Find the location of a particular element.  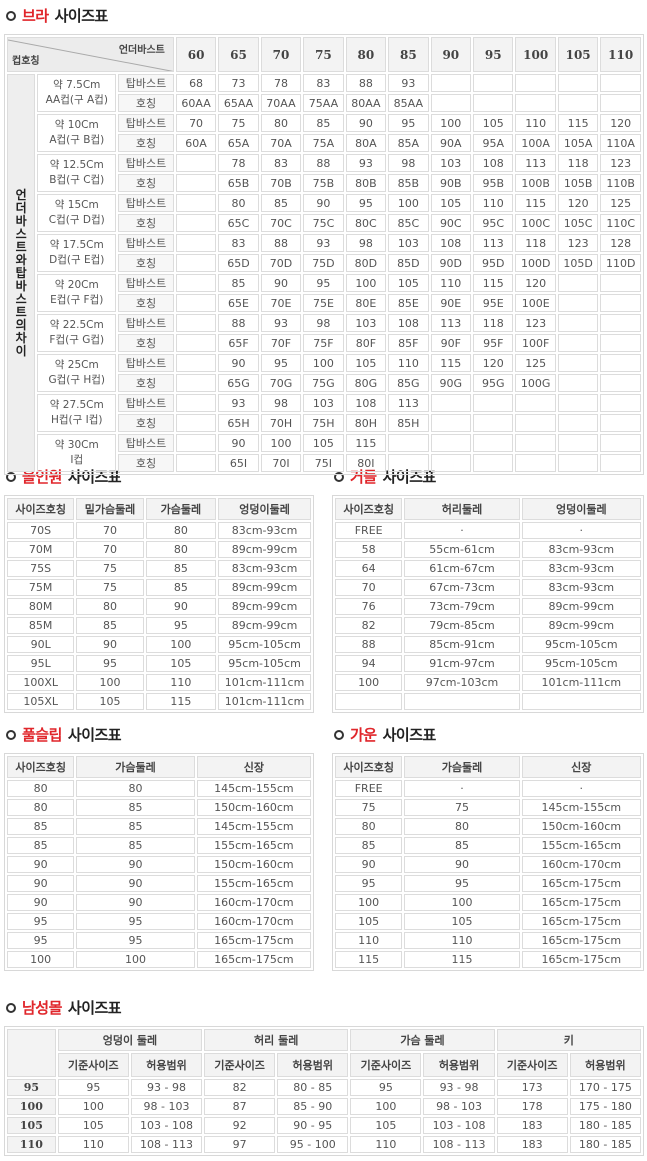

title-highlight: 거들 is located at coordinates (363, 477).